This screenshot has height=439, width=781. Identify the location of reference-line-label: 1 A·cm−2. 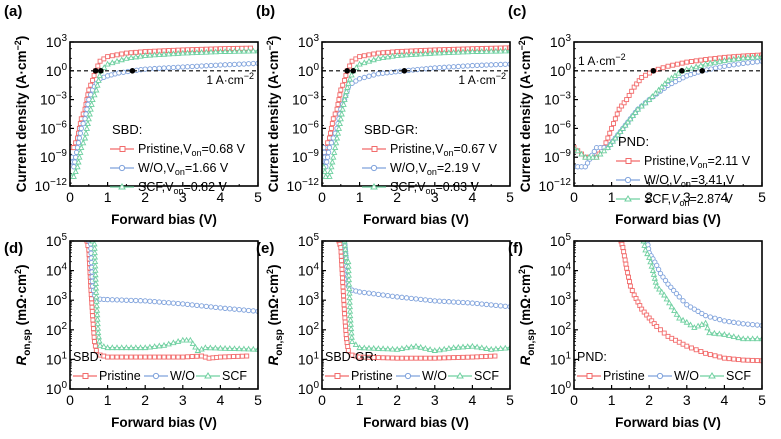
(482, 79).